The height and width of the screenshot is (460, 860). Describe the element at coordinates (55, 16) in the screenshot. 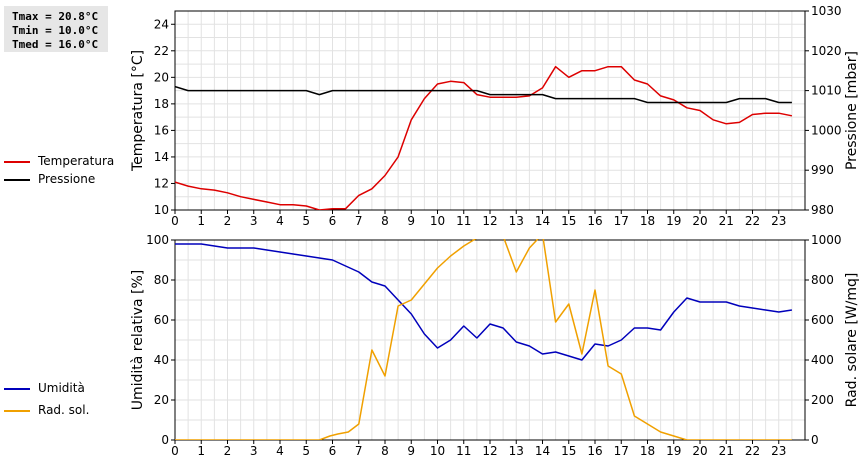

I see `tmax-text: Tmax = 20.8°C` at that location.